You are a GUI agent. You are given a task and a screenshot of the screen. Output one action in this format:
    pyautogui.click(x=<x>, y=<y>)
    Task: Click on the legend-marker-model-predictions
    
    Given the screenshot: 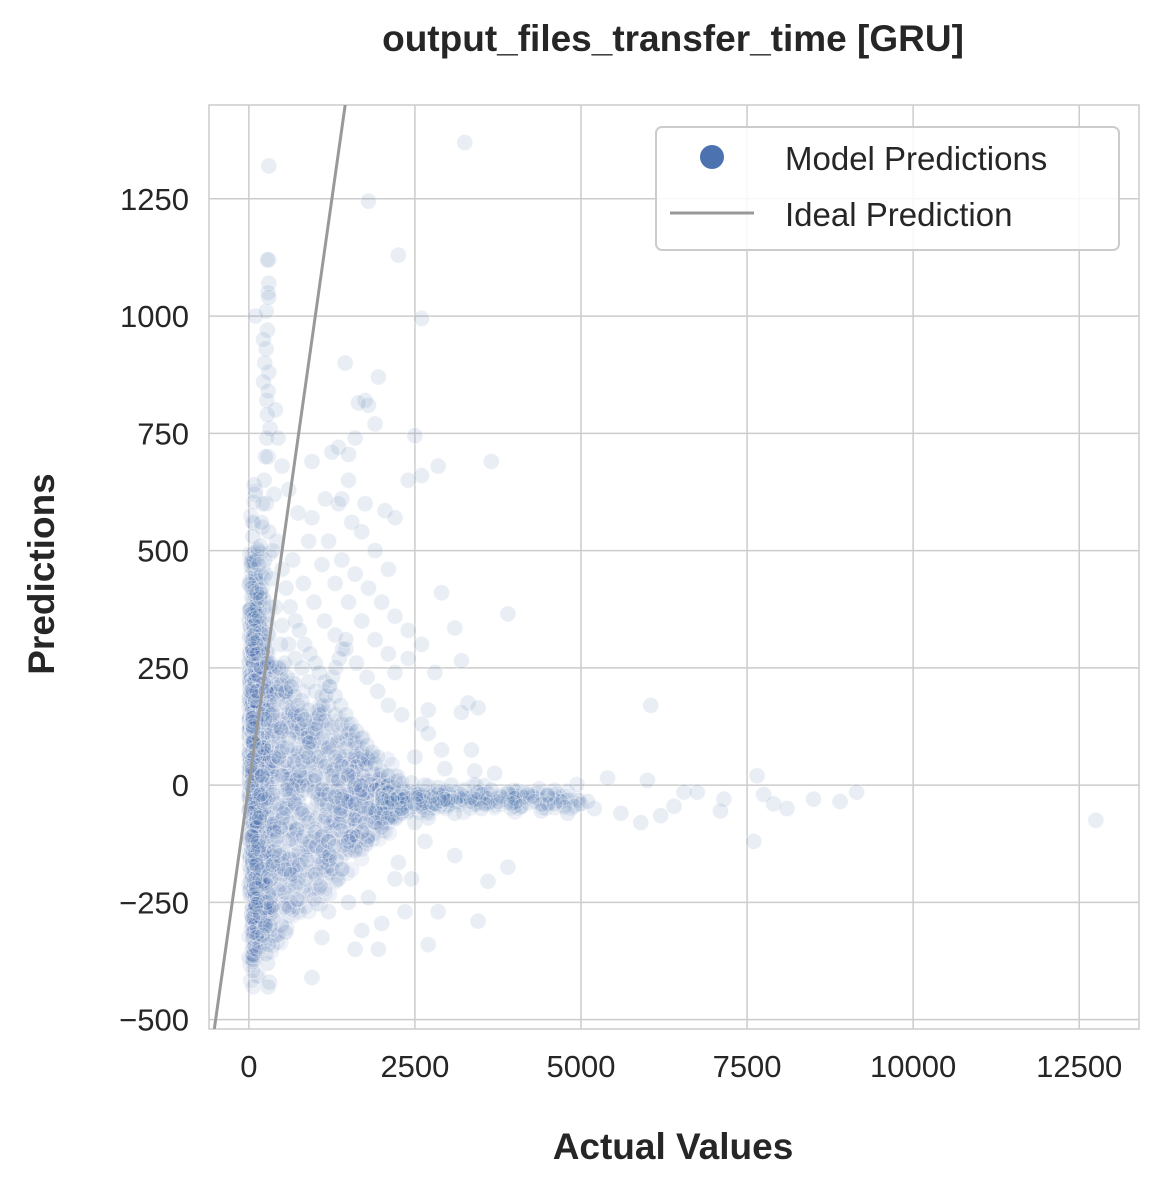 What is the action you would take?
    pyautogui.click(x=712, y=157)
    